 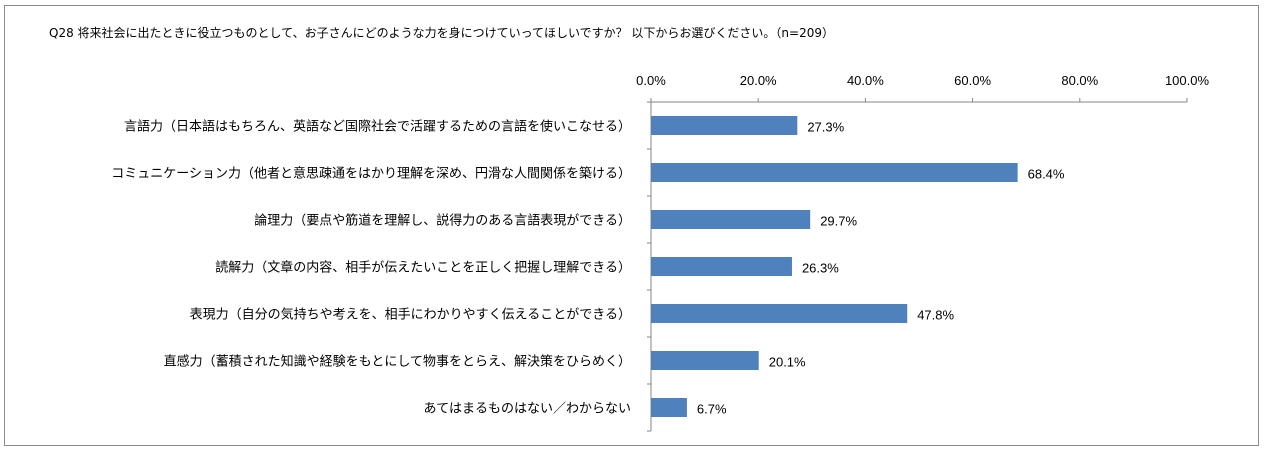 I want to click on category-label: 読解力（文章の内容、相手が伝えたいことを正しく把握し理解できる）, so click(x=423, y=268).